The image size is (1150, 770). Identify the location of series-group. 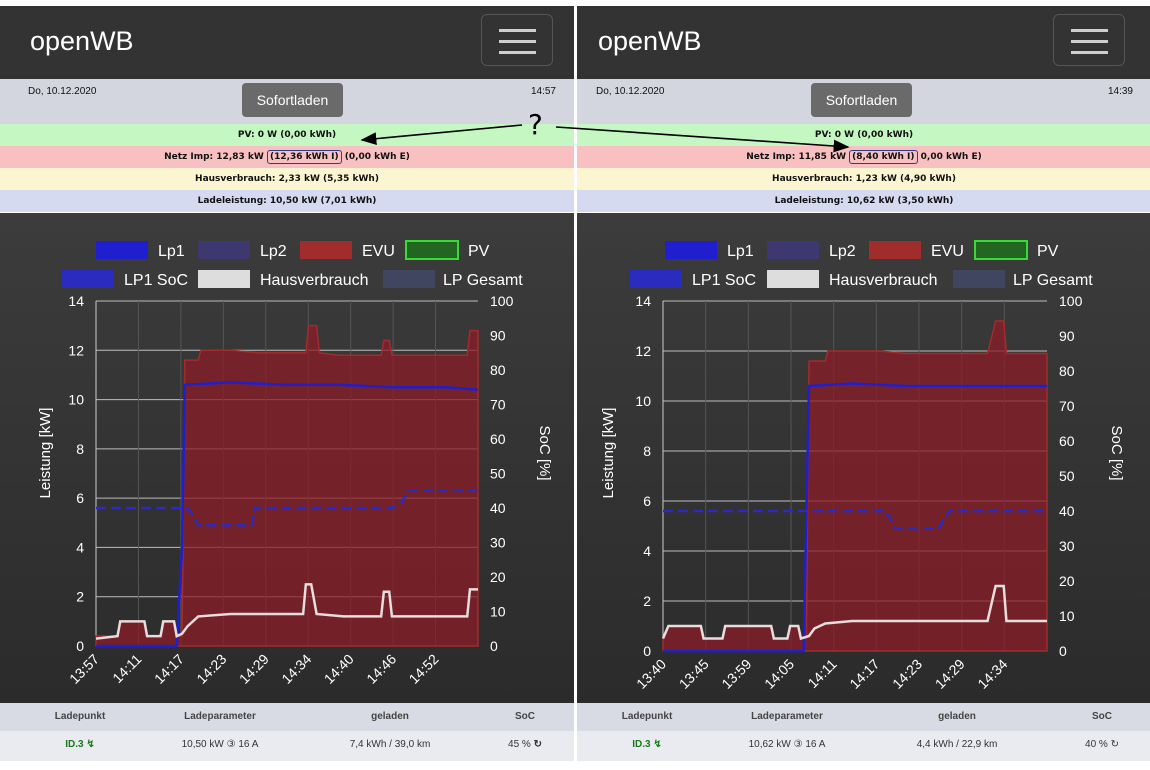
(287, 486).